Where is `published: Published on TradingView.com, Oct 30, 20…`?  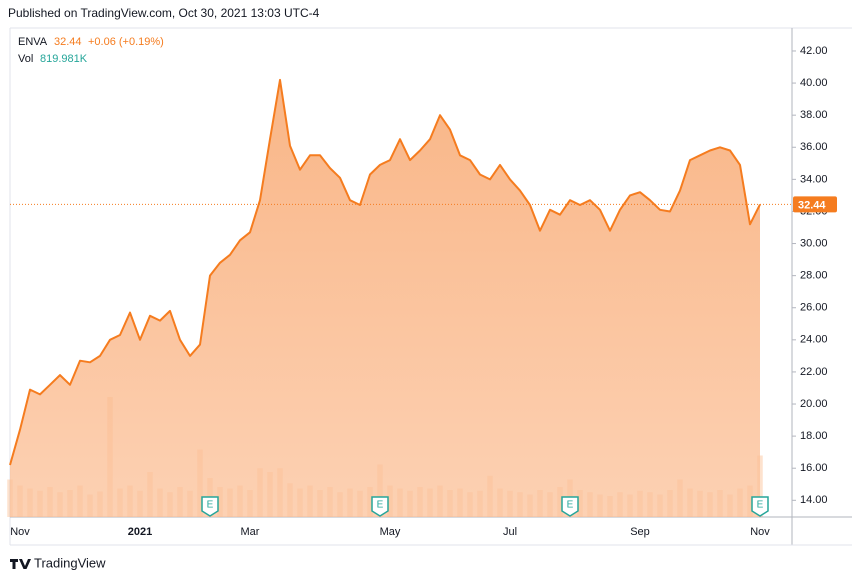 published: Published on TradingView.com, Oct 30, 20… is located at coordinates (164, 13).